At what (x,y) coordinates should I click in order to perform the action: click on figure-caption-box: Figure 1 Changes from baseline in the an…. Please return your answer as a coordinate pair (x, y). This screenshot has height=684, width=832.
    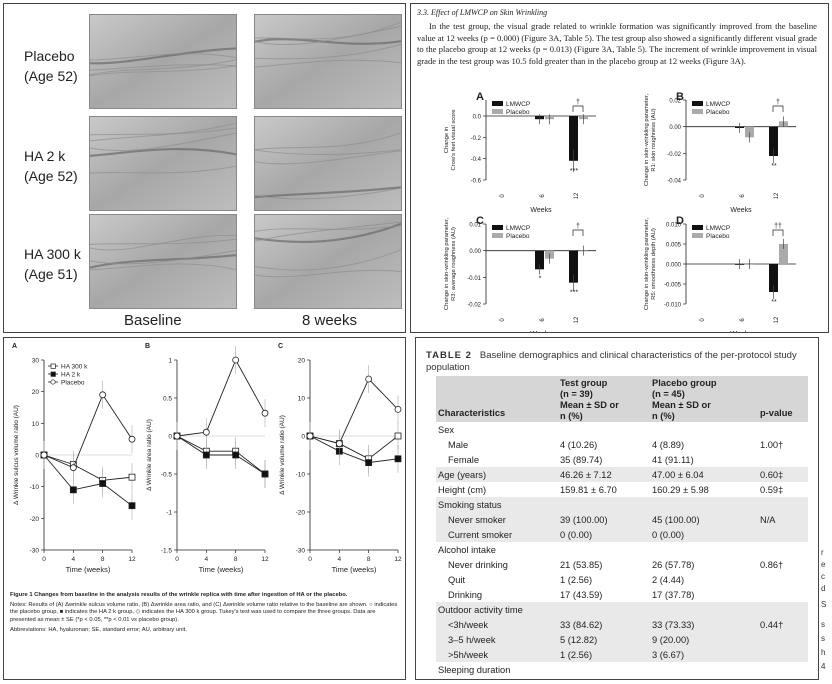
    Looking at the image, I should click on (203, 612).